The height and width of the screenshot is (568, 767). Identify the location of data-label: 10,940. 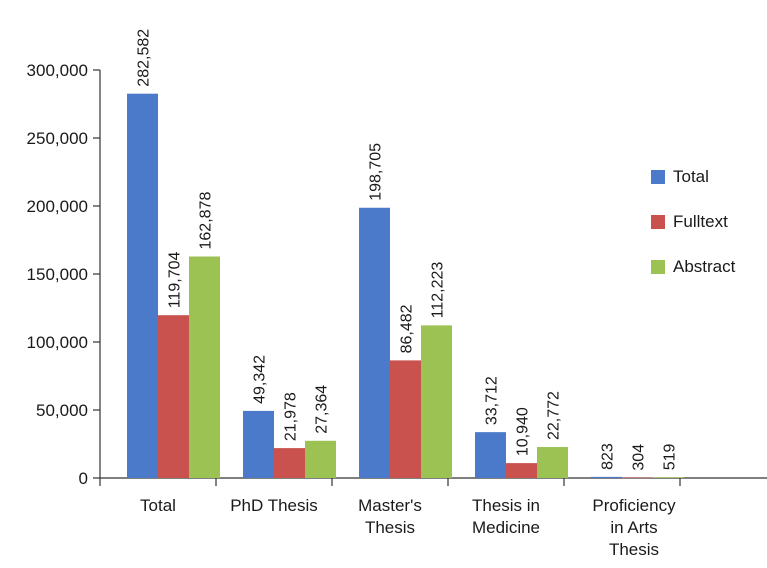
(523, 431).